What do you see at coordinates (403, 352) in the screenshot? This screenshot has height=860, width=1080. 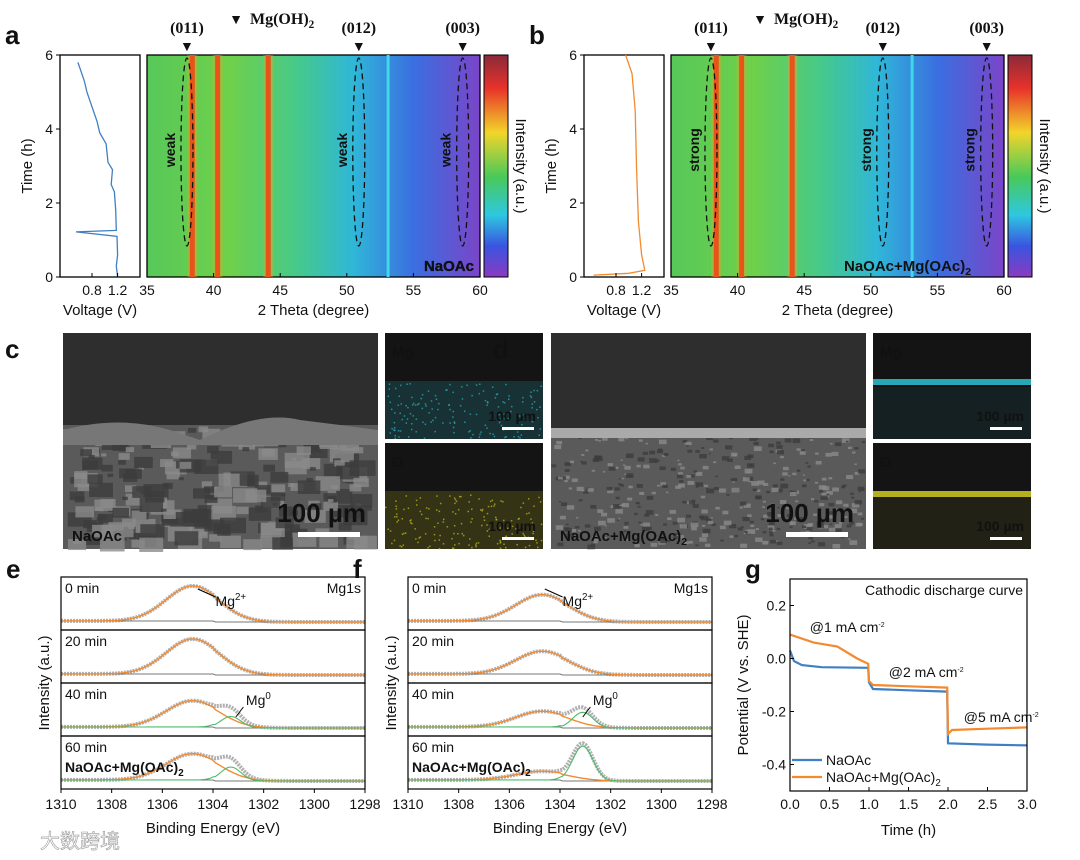 I see `eds-element-label: Mg` at bounding box center [403, 352].